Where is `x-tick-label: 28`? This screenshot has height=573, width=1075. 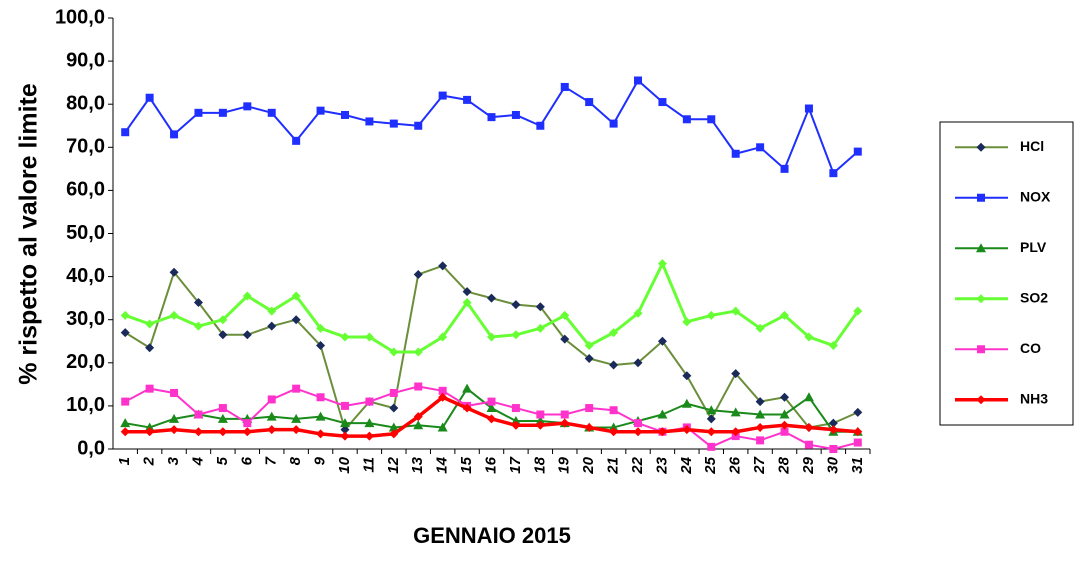
x-tick-label: 28 is located at coordinates (784, 465).